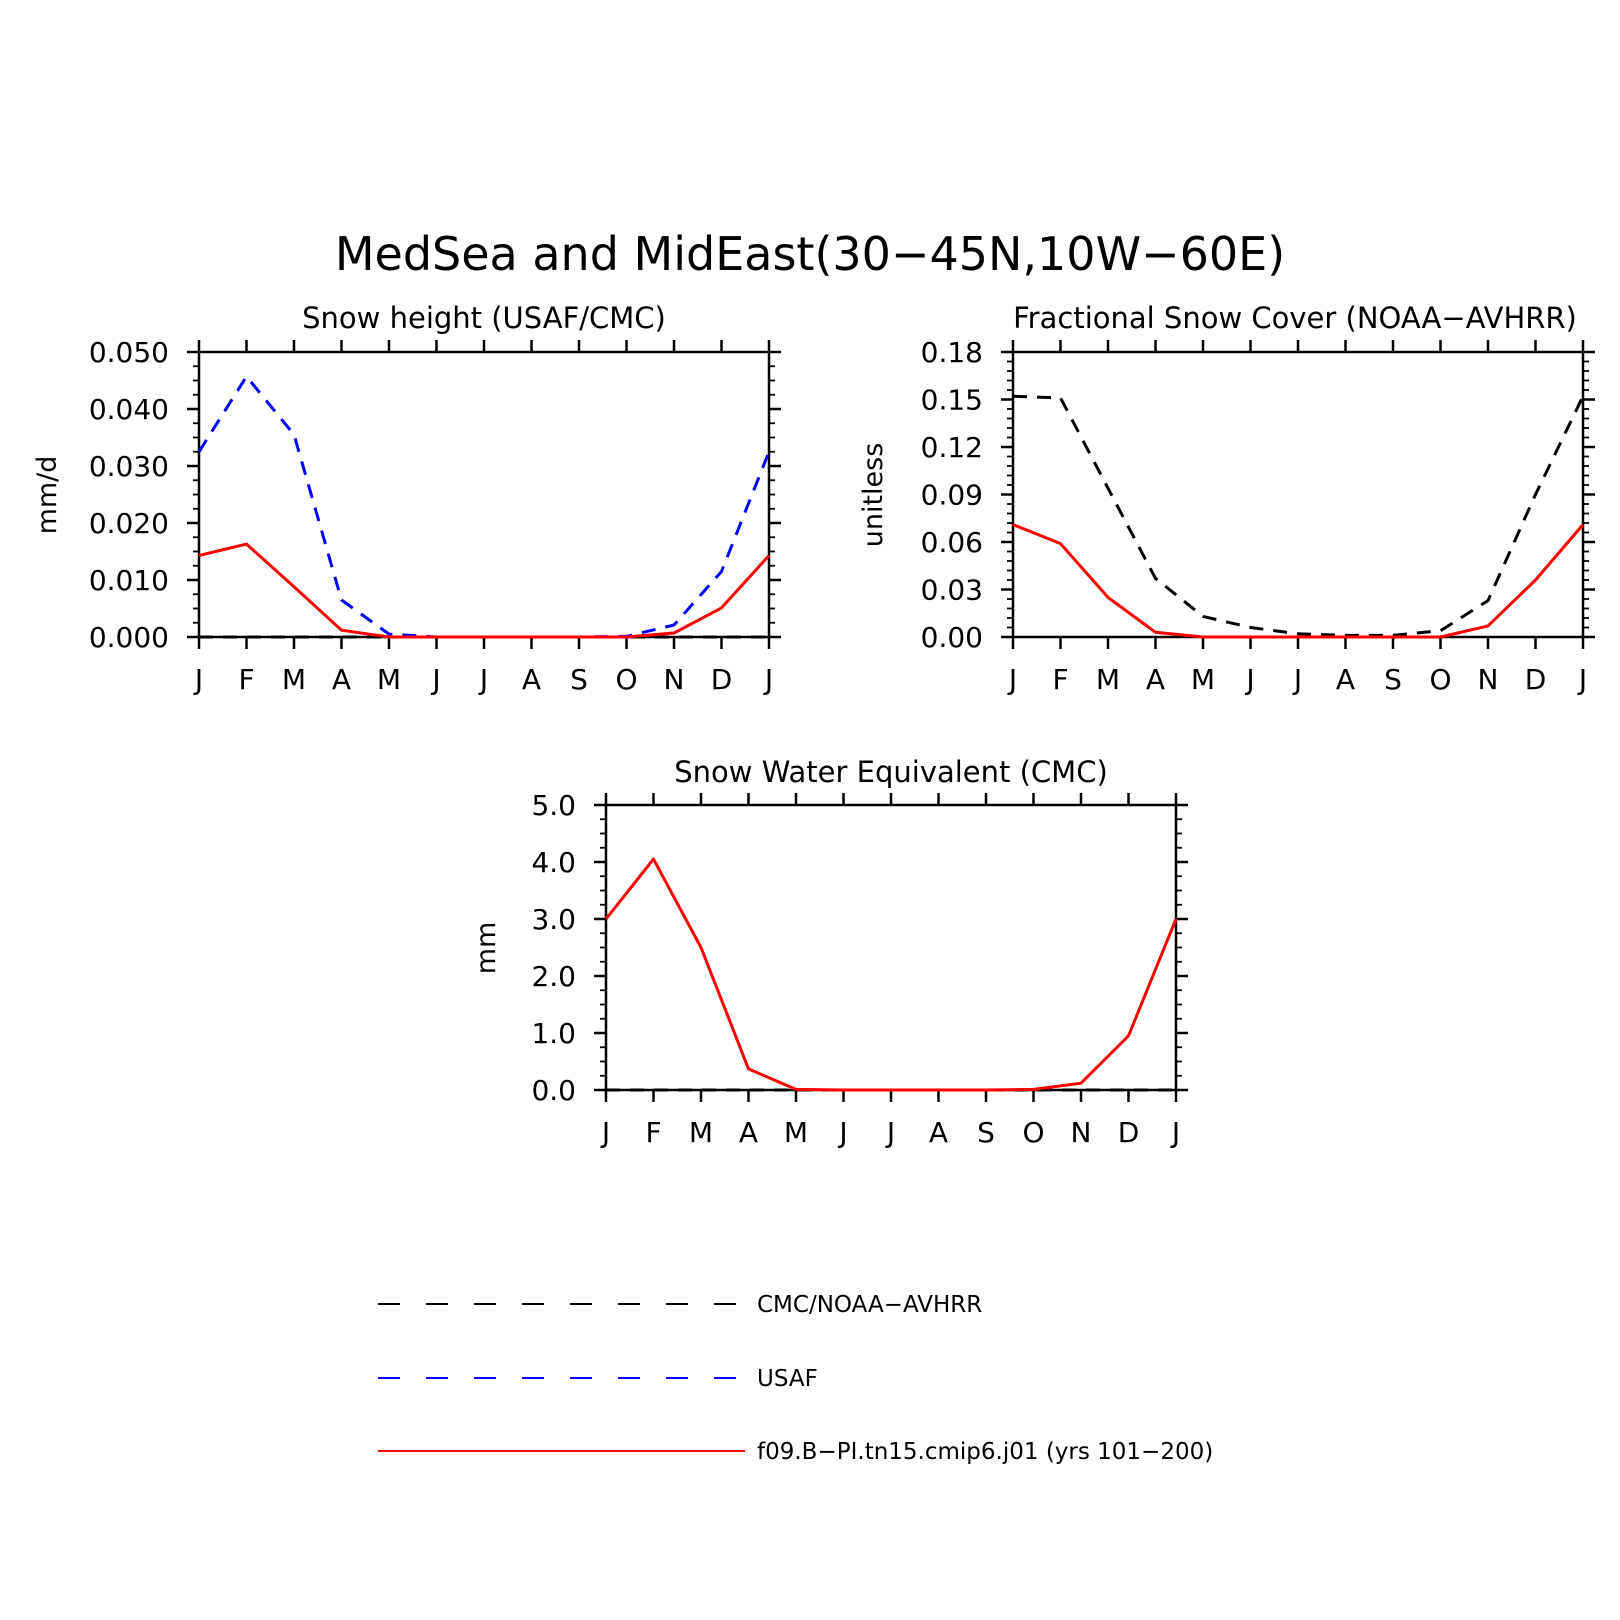  I want to click on legend-label-usaf: USAF, so click(787, 1379).